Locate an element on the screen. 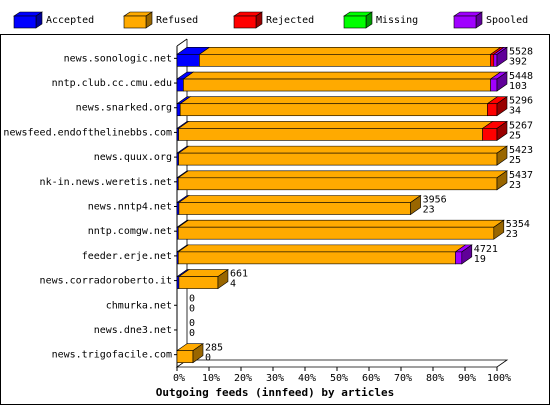 This screenshot has width=550, height=405. y-tick-label: nntp.club.cc.cmu.edu is located at coordinates (112, 83).